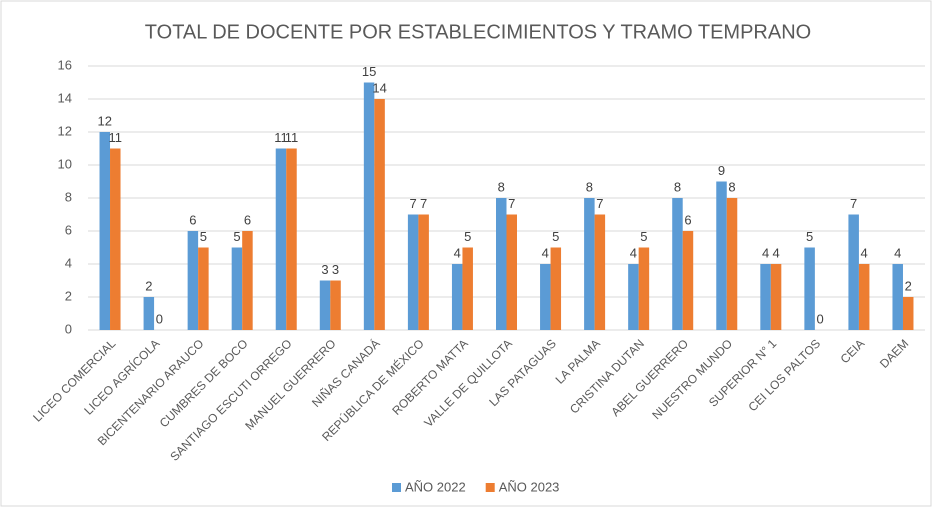  Describe the element at coordinates (105, 120) in the screenshot. I see `data-label: 12` at that location.